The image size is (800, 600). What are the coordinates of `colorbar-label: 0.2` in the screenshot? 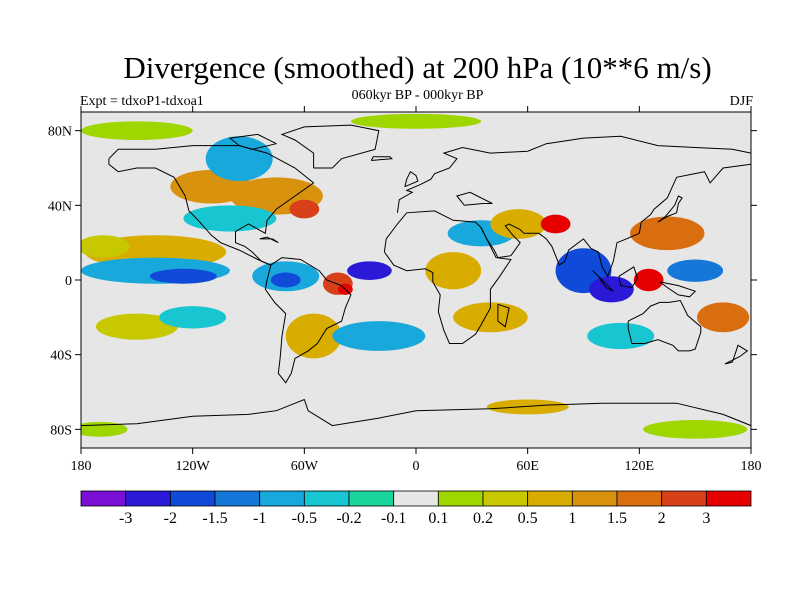 It's located at (483, 518).